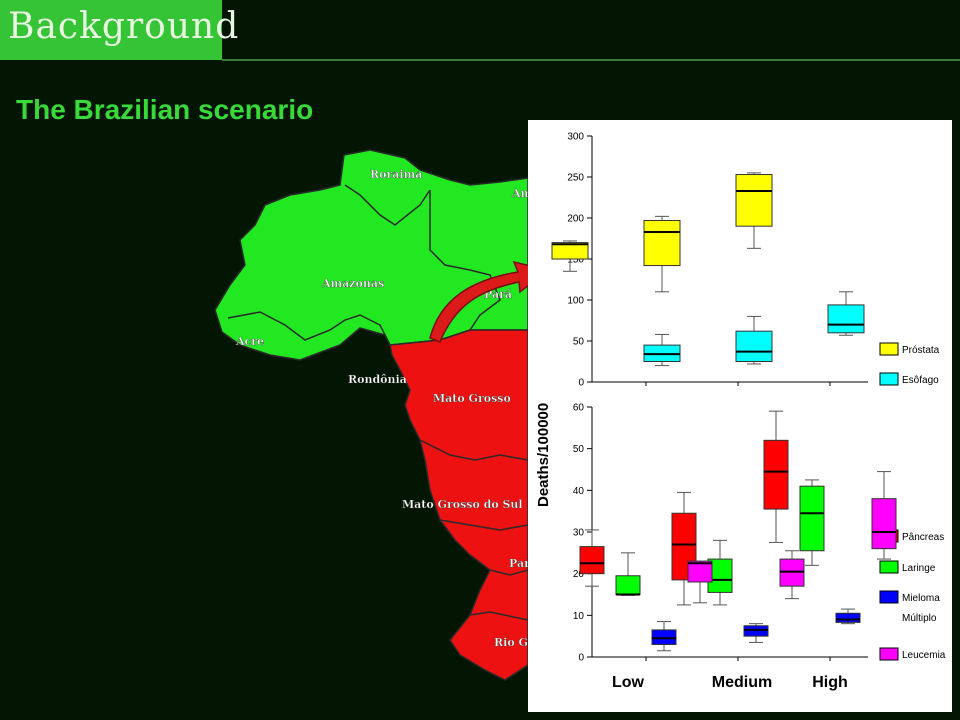 The width and height of the screenshot is (960, 720). I want to click on y-tick-label: 60, so click(579, 408).